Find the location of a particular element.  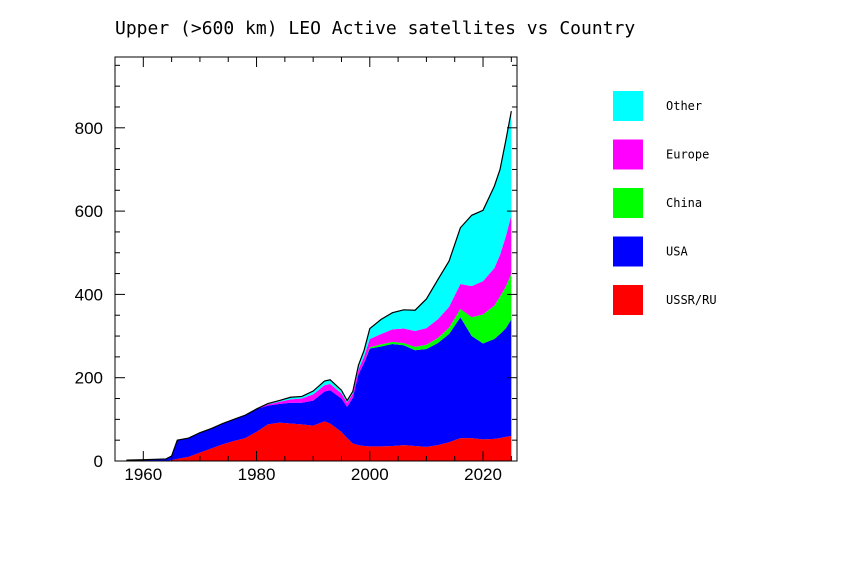

y-tick-label: 0 is located at coordinates (98, 461).